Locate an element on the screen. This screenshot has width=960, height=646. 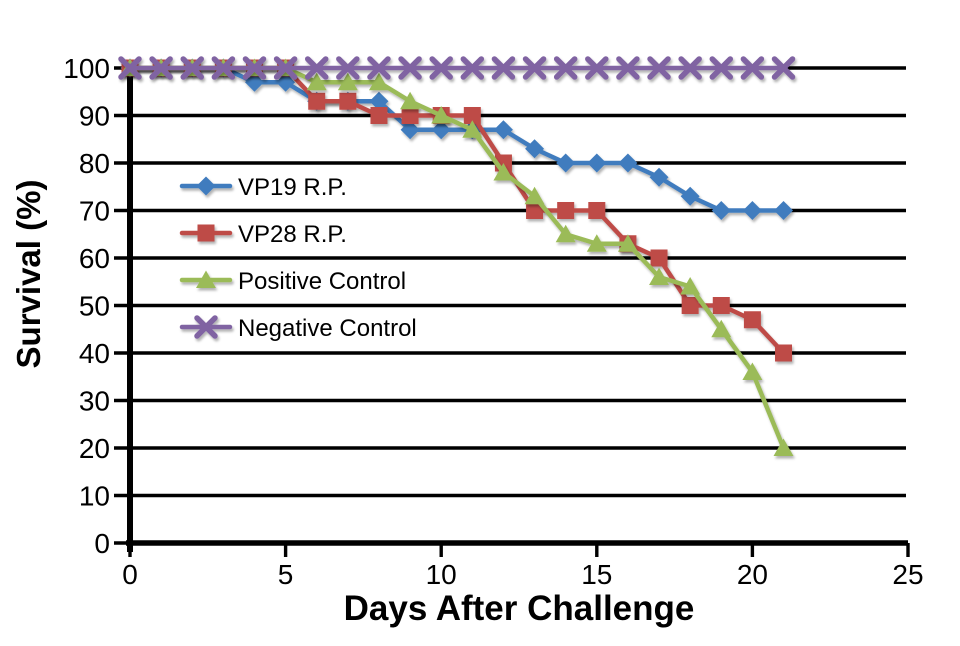
legend-item-vp28-r-p: VP28 R.P. is located at coordinates (263, 234).